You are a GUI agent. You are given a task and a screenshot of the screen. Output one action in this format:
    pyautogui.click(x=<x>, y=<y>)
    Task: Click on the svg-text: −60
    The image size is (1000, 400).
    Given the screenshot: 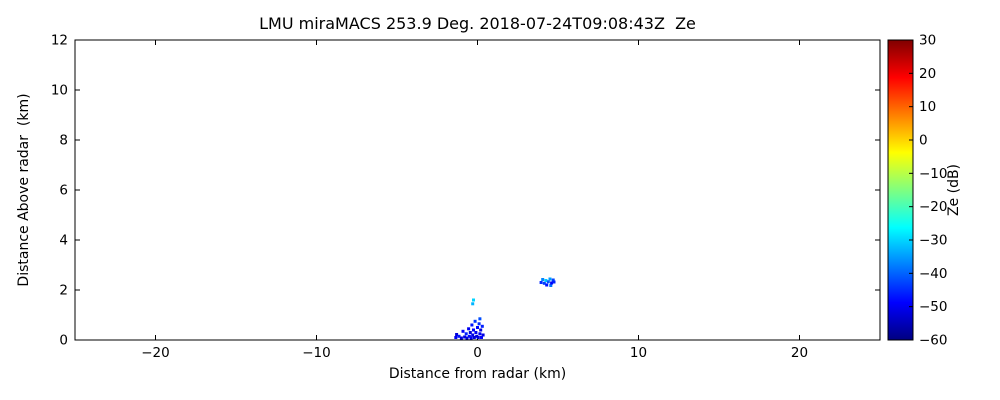 What is the action you would take?
    pyautogui.click(x=933, y=341)
    